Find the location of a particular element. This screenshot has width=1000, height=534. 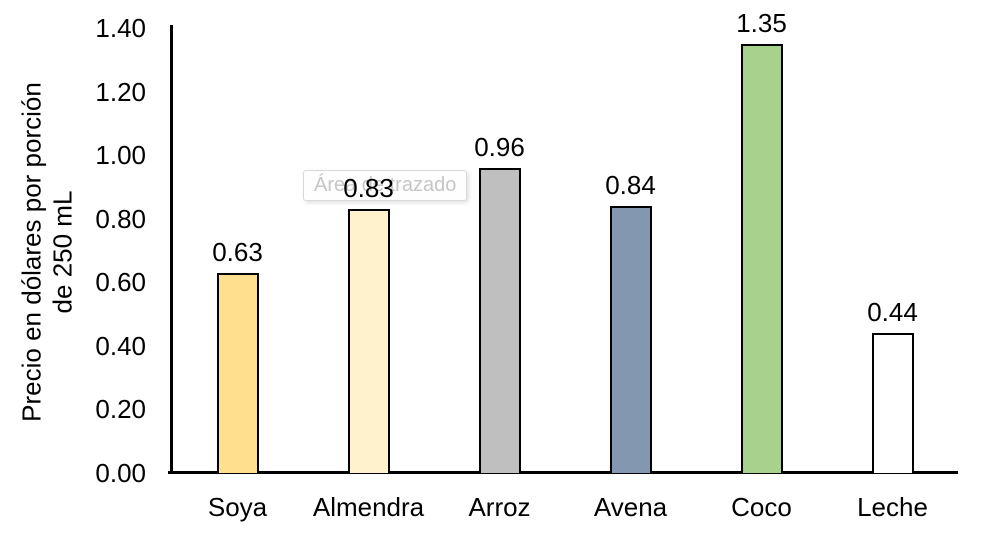

bar-soya is located at coordinates (237, 372).